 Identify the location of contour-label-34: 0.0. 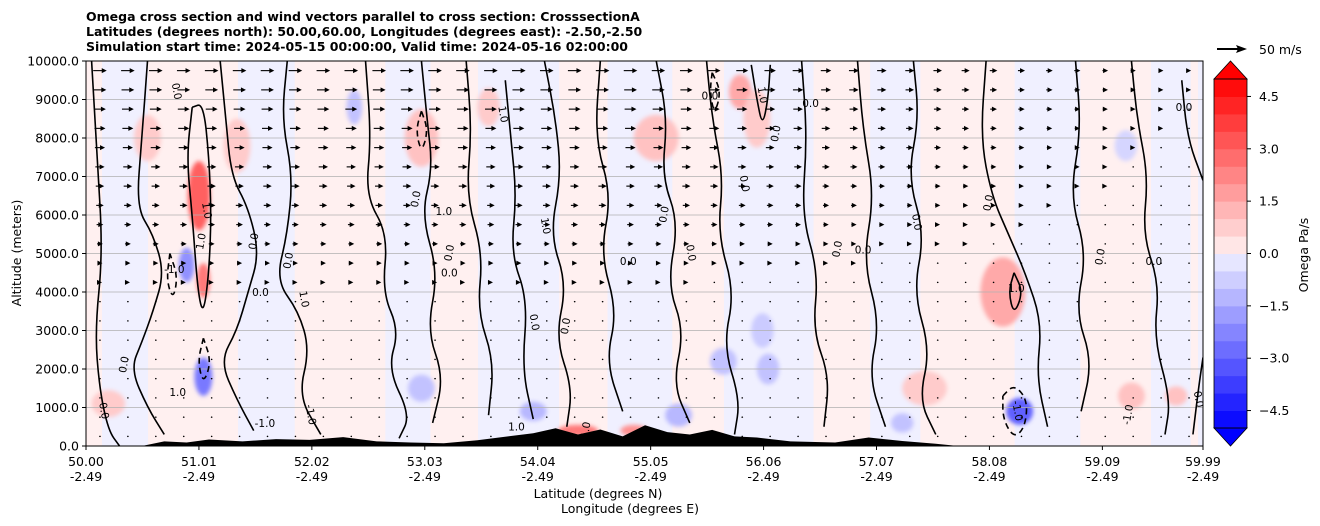
(988, 203).